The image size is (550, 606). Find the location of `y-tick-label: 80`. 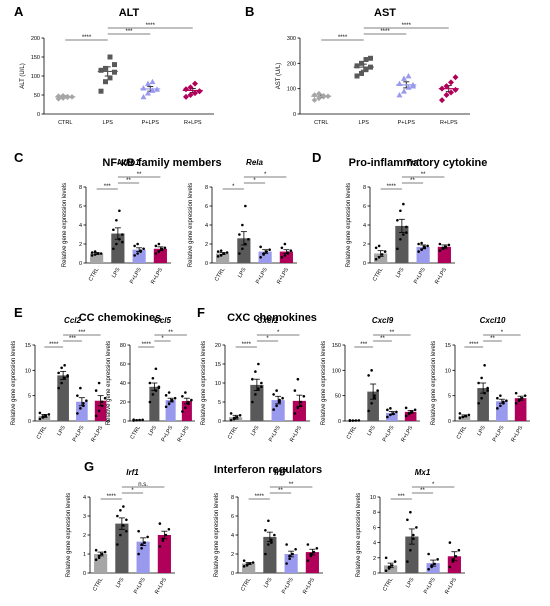

y-tick-label: 80 is located at coordinates (123, 346).